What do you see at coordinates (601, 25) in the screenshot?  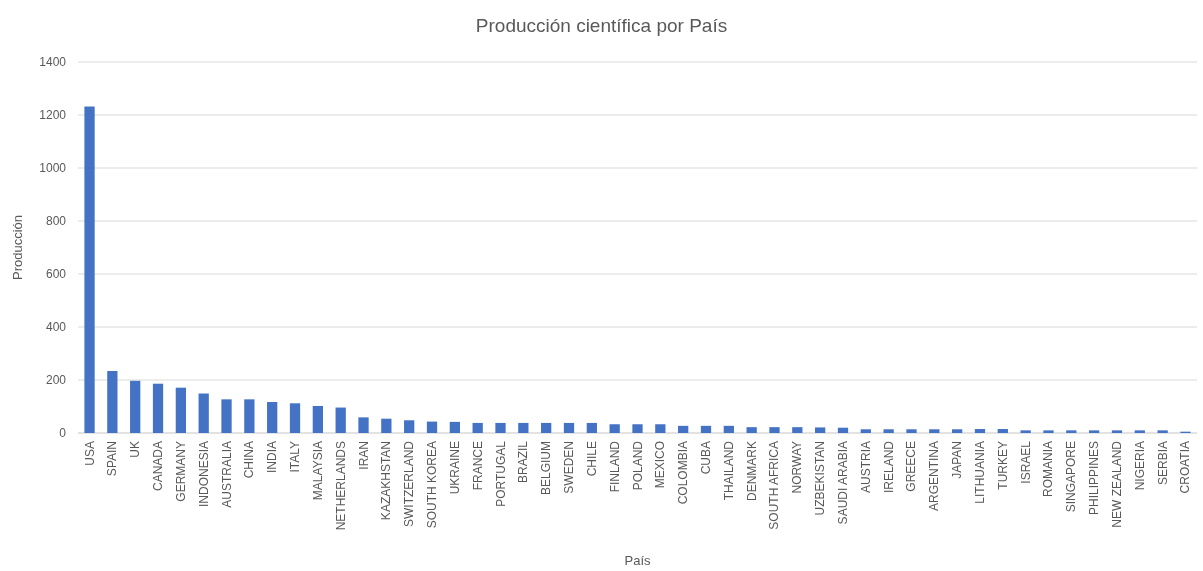 I see `chart-title: Producción científica por País` at bounding box center [601, 25].